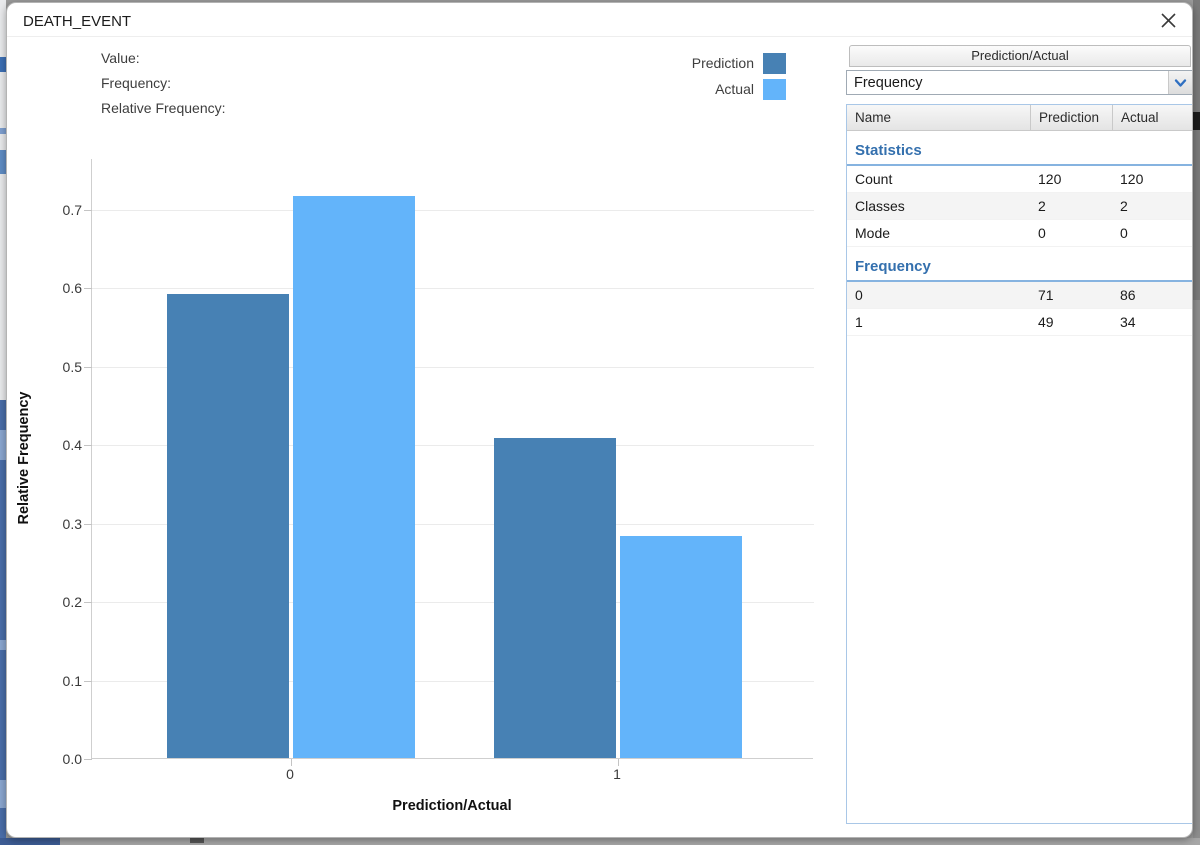  Describe the element at coordinates (1128, 295) in the screenshot. I see `table-cell: 86` at that location.